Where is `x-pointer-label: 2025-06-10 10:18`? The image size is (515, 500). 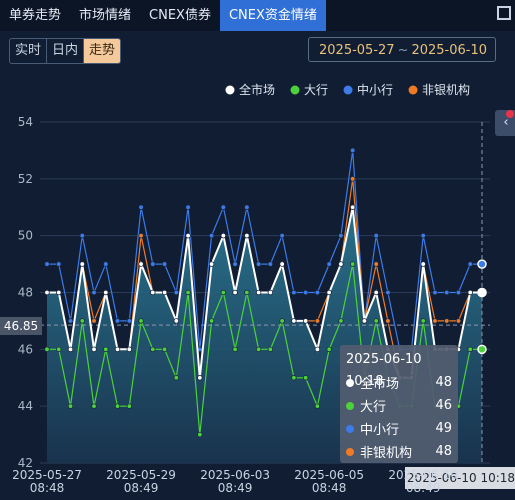
x-pointer-label: 2025-06-10 10:18 is located at coordinates (460, 478).